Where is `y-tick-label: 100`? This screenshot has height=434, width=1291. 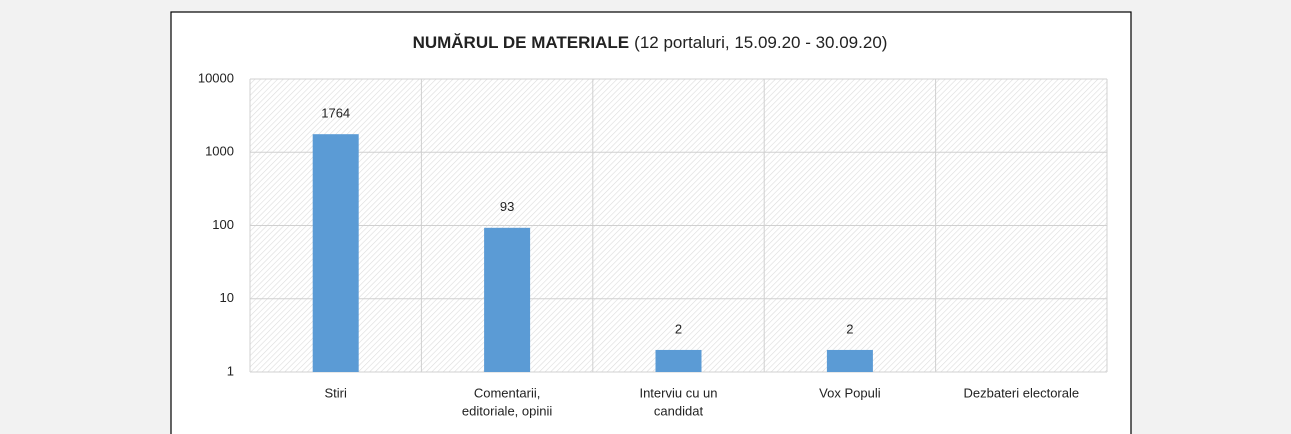 y-tick-label: 100 is located at coordinates (223, 224).